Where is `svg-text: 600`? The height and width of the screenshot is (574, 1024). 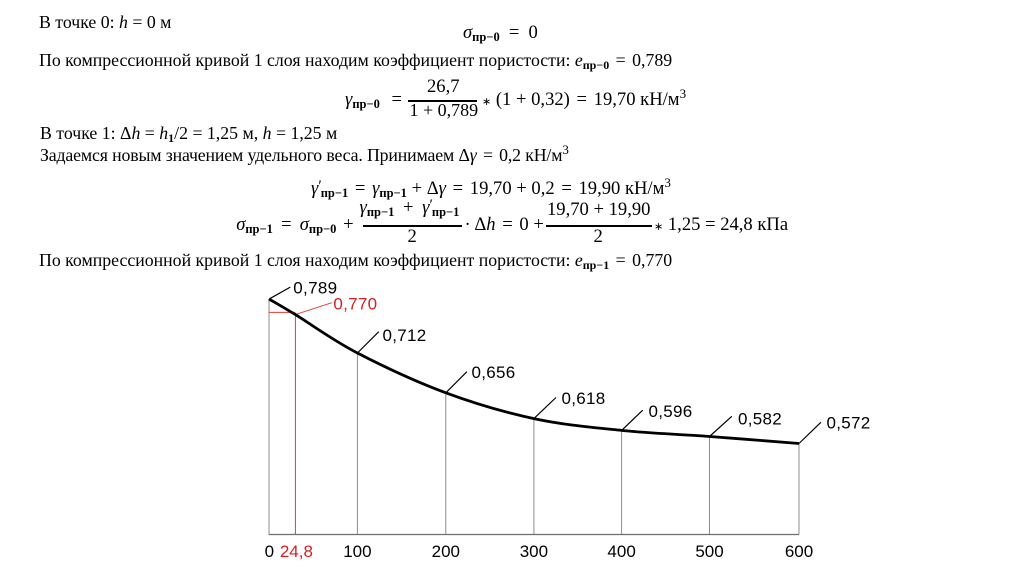 svg-text: 600 is located at coordinates (799, 551).